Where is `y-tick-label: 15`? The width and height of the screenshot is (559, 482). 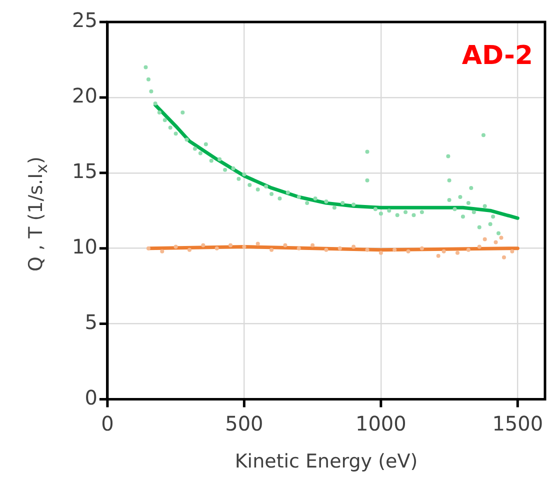
y-tick-label: 15 is located at coordinates (85, 171).